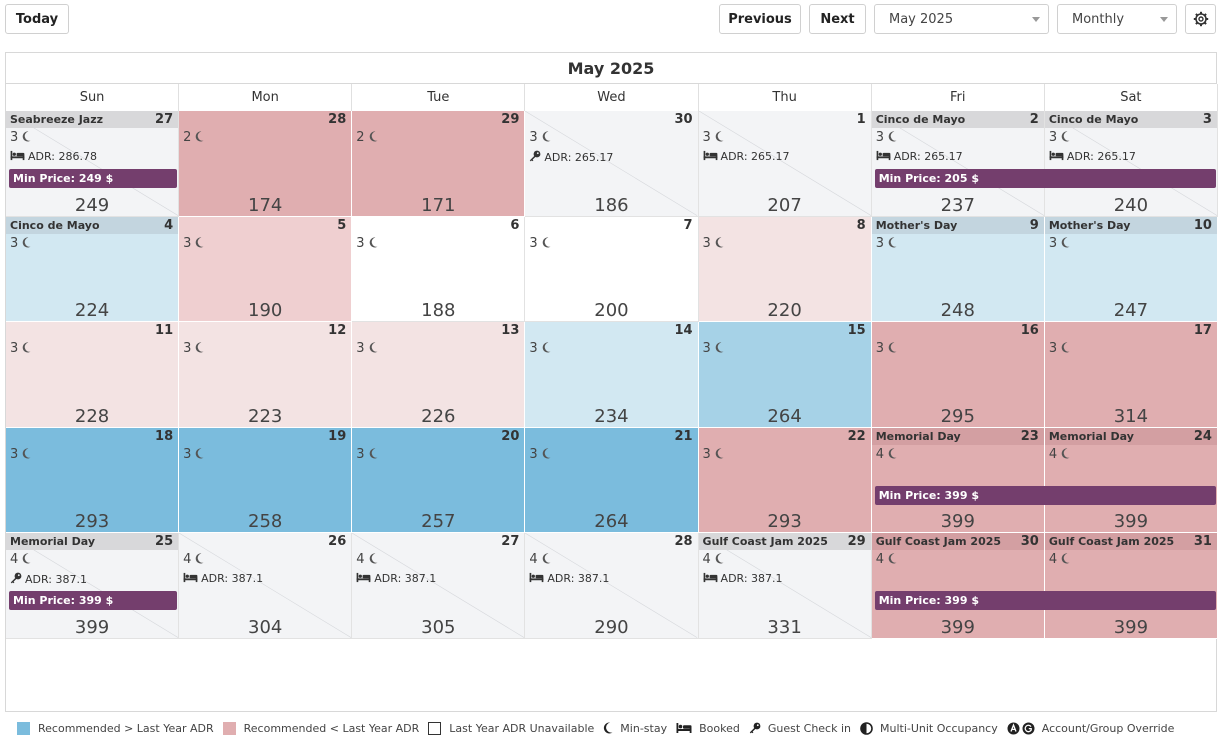  I want to click on day-cell: 17 3 314, so click(1131, 375).